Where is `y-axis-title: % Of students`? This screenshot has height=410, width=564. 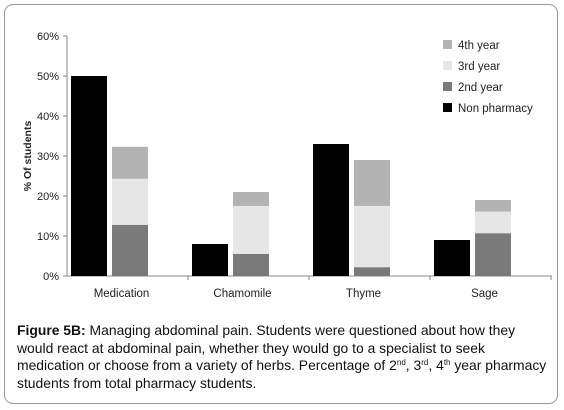 y-axis-title: % Of students is located at coordinates (28, 156).